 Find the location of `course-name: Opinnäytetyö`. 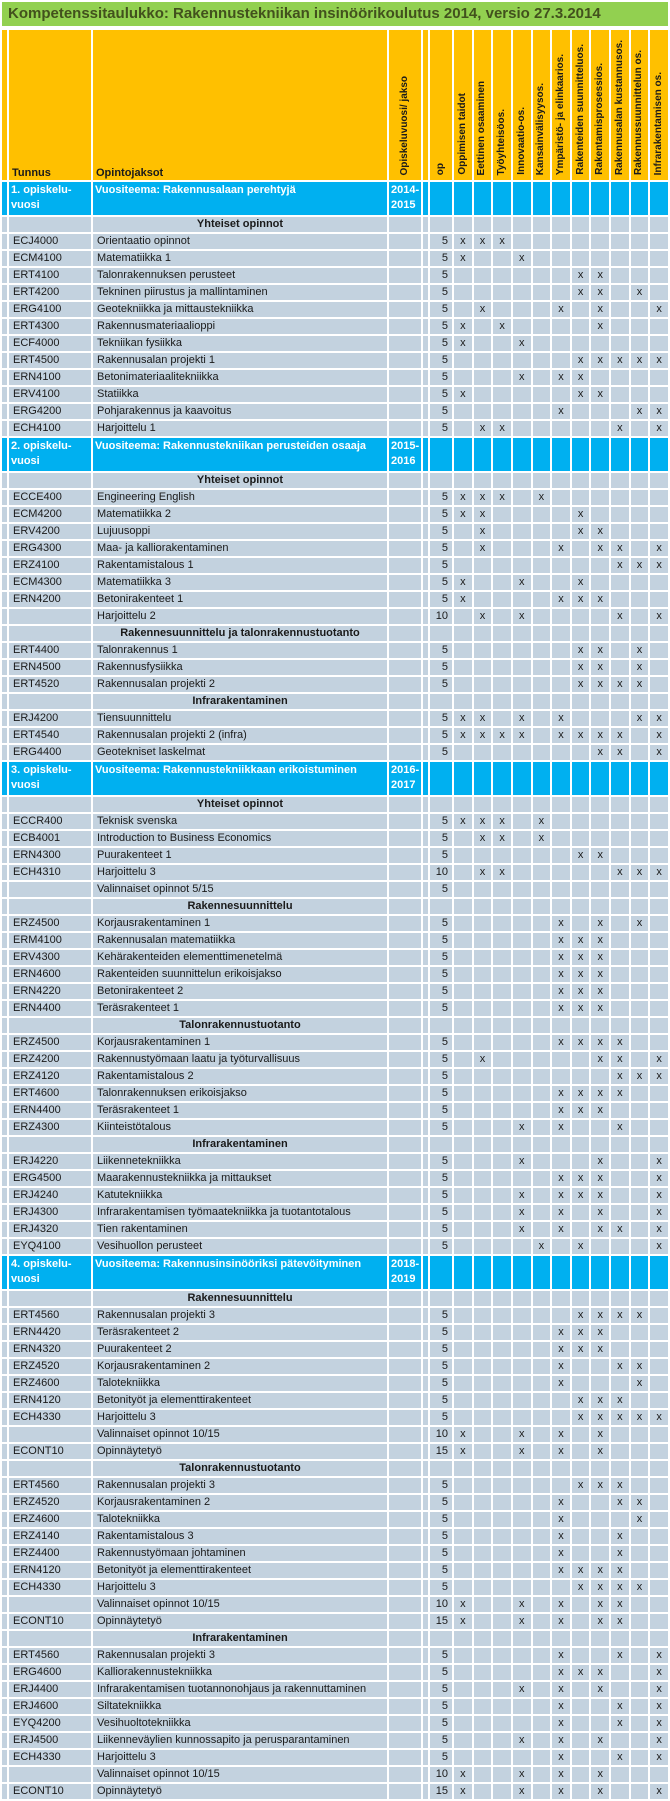

course-name: Opinnäytetyö is located at coordinates (240, 1451).